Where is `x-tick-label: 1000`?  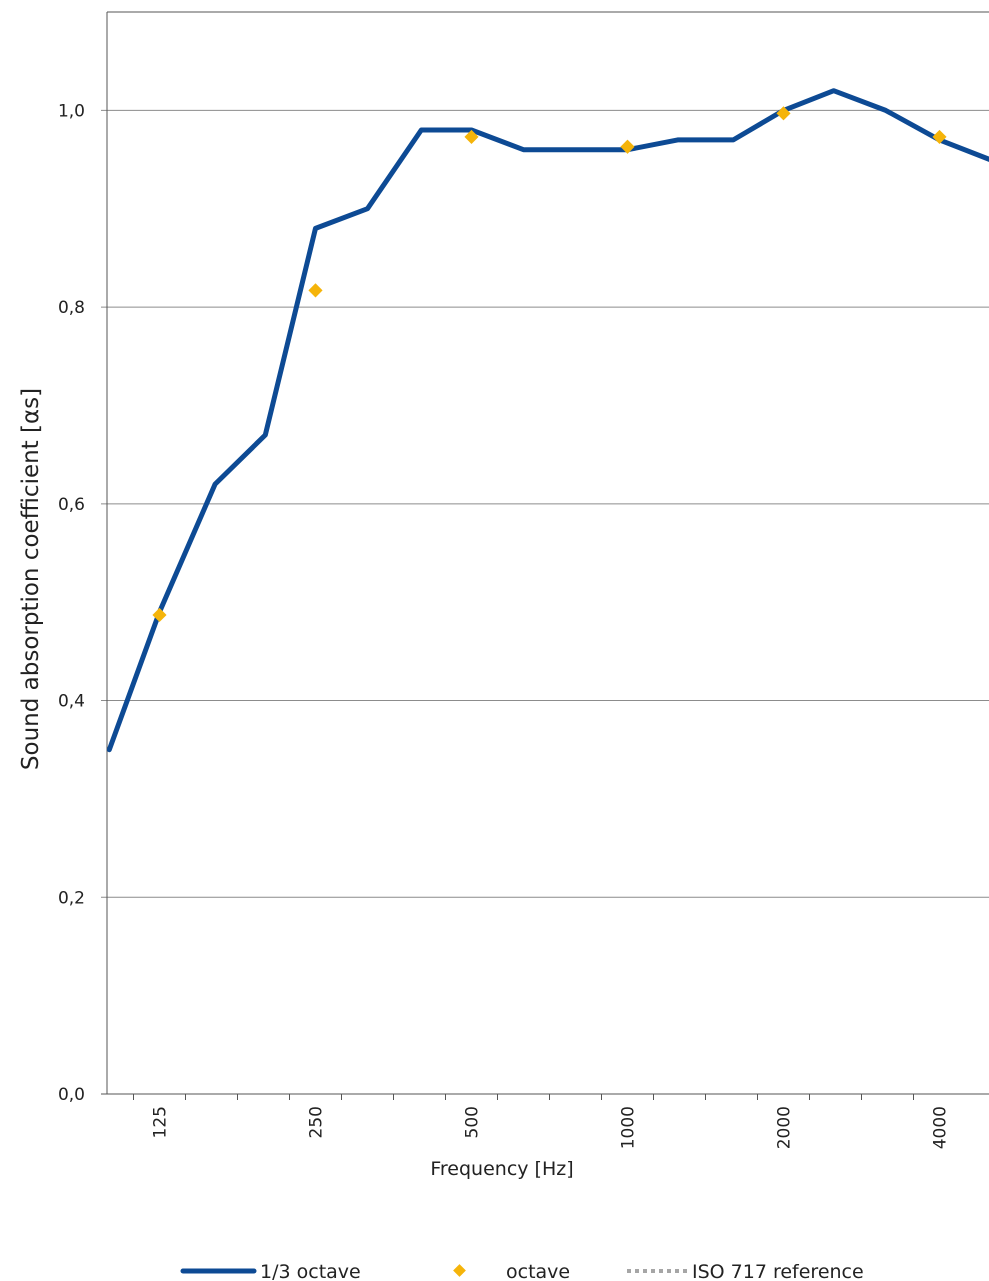 x-tick-label: 1000 is located at coordinates (629, 1127).